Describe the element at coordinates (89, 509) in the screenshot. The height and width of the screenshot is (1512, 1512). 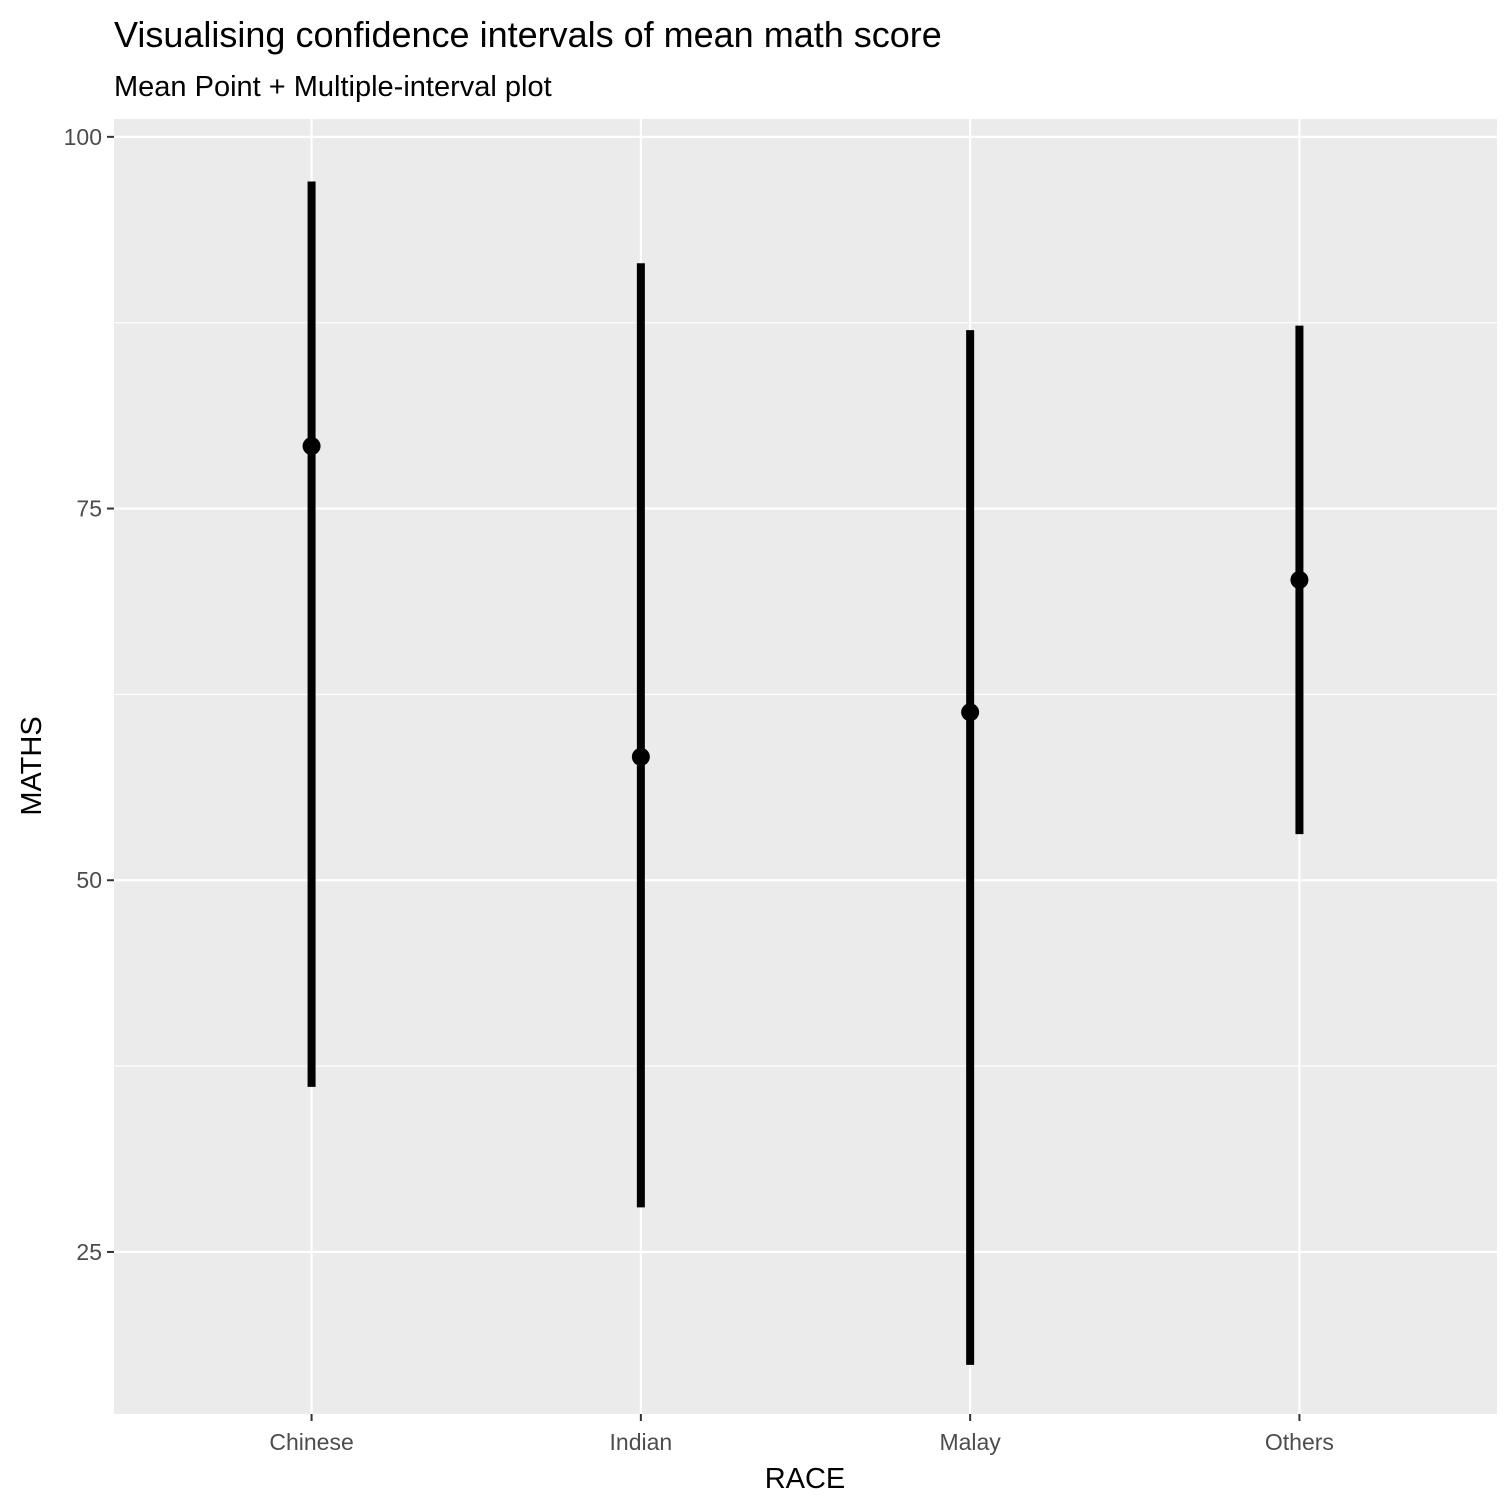
I see `y-tick-label: 75` at that location.